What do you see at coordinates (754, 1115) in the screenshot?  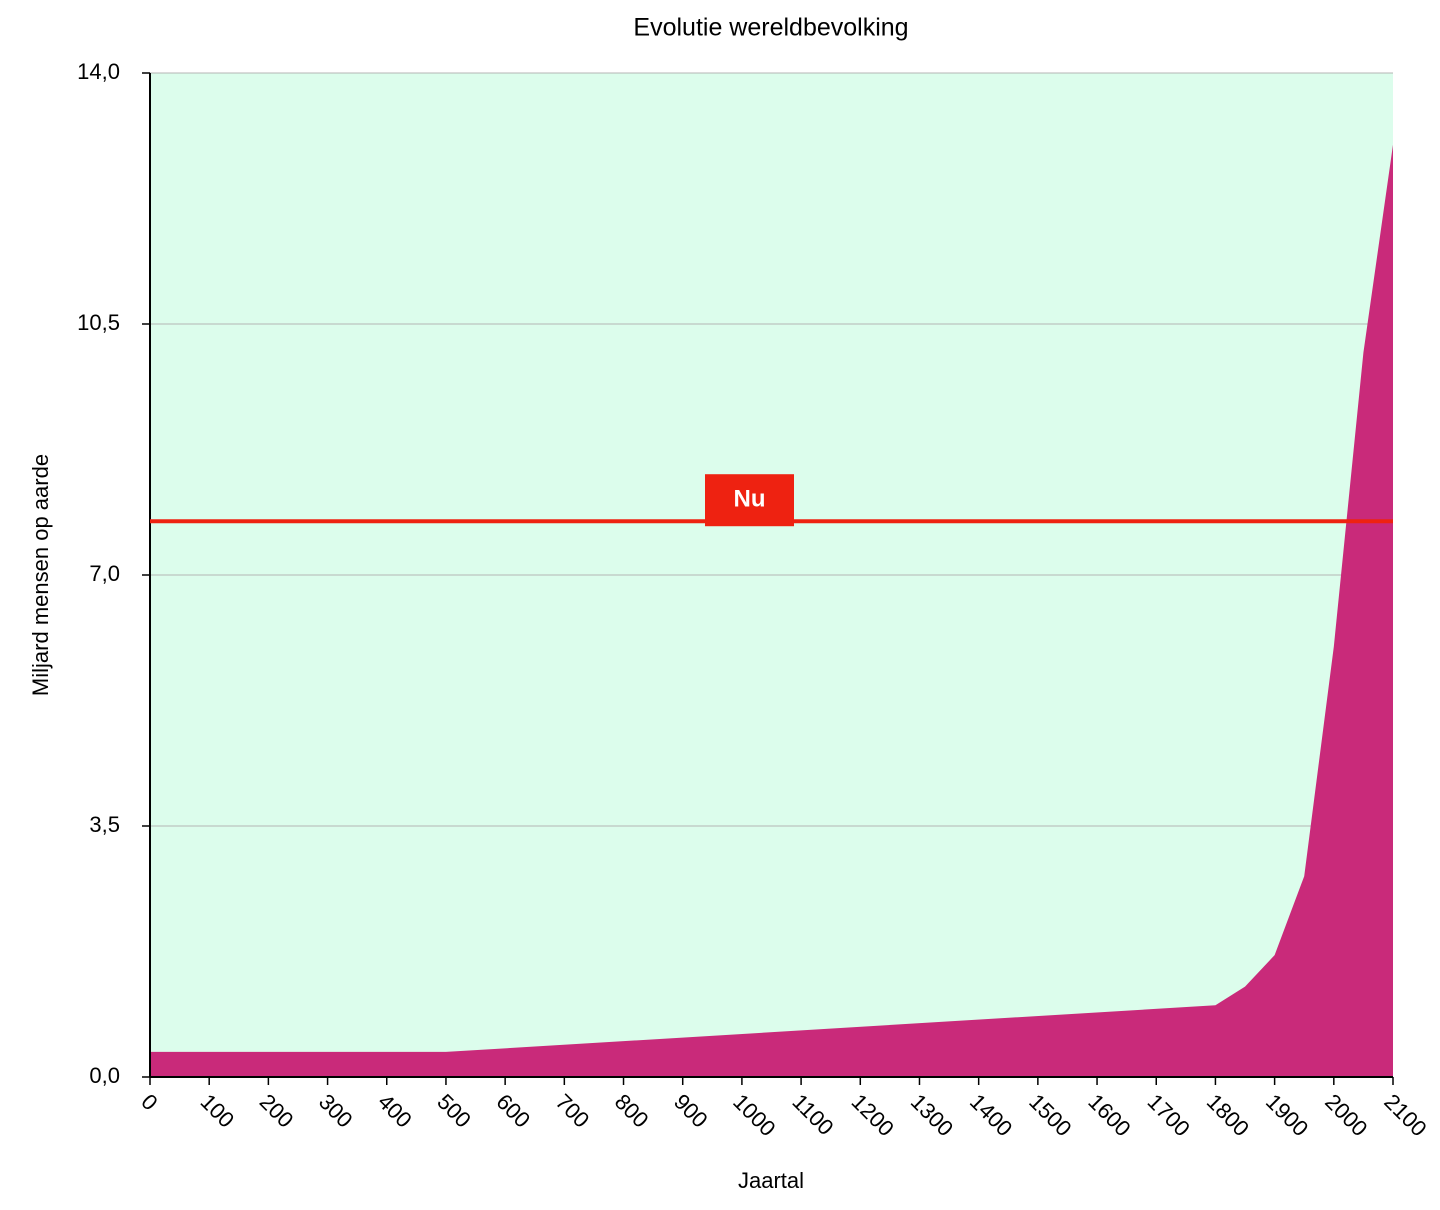 I see `x-tick-label: 1000` at bounding box center [754, 1115].